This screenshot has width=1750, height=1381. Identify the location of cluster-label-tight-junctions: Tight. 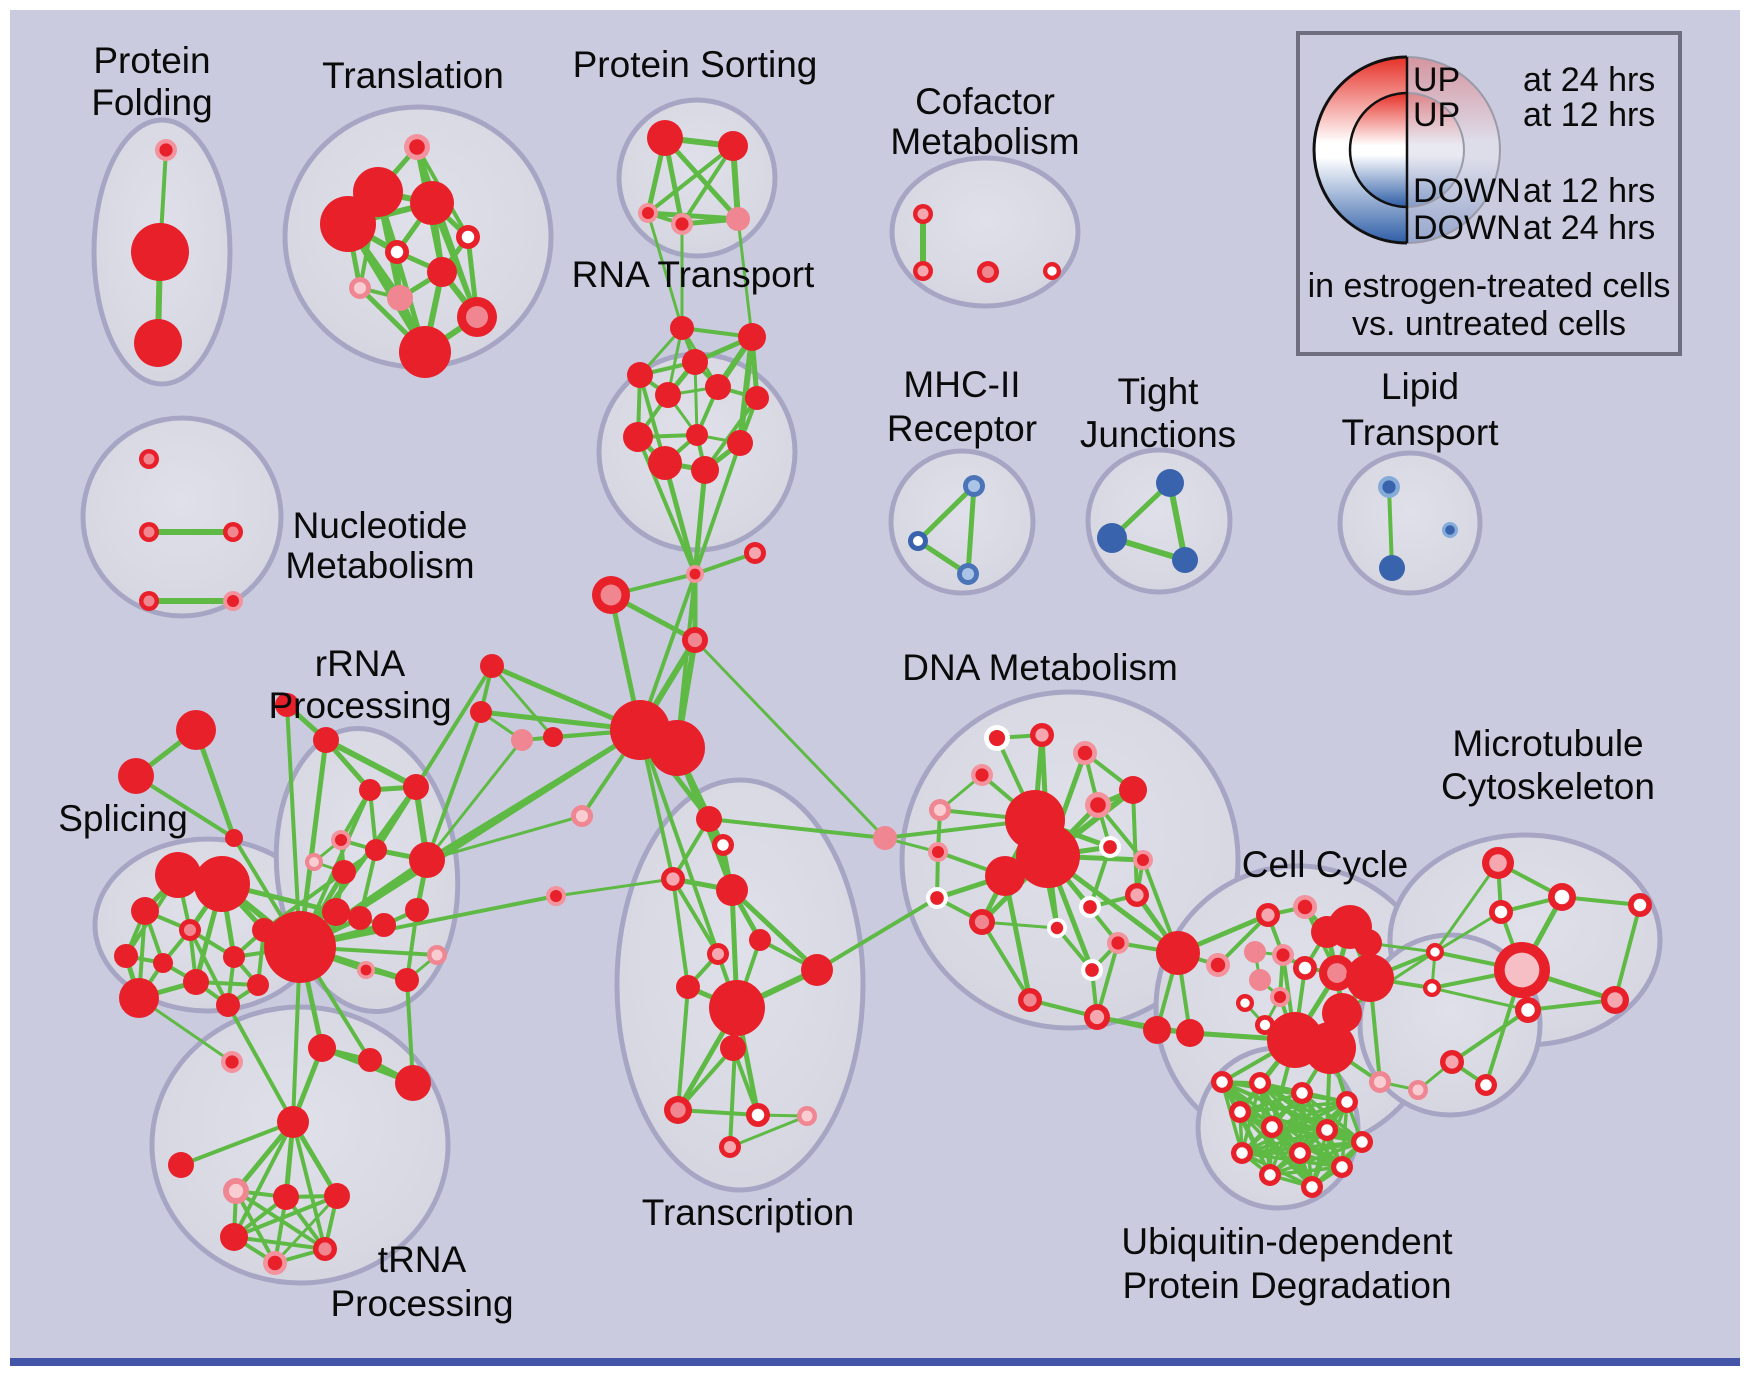
(1159, 391).